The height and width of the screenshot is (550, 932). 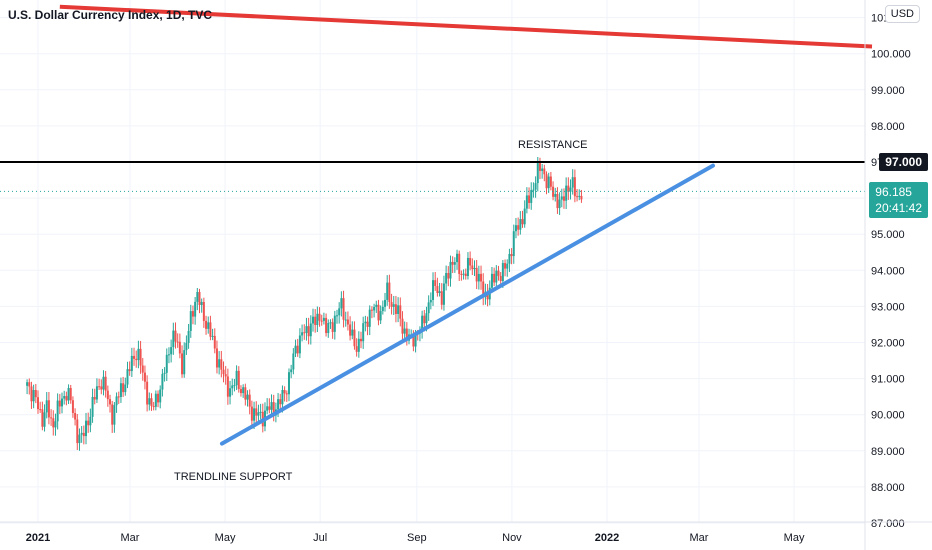 What do you see at coordinates (129, 538) in the screenshot?
I see `x-tick-label: Mar` at bounding box center [129, 538].